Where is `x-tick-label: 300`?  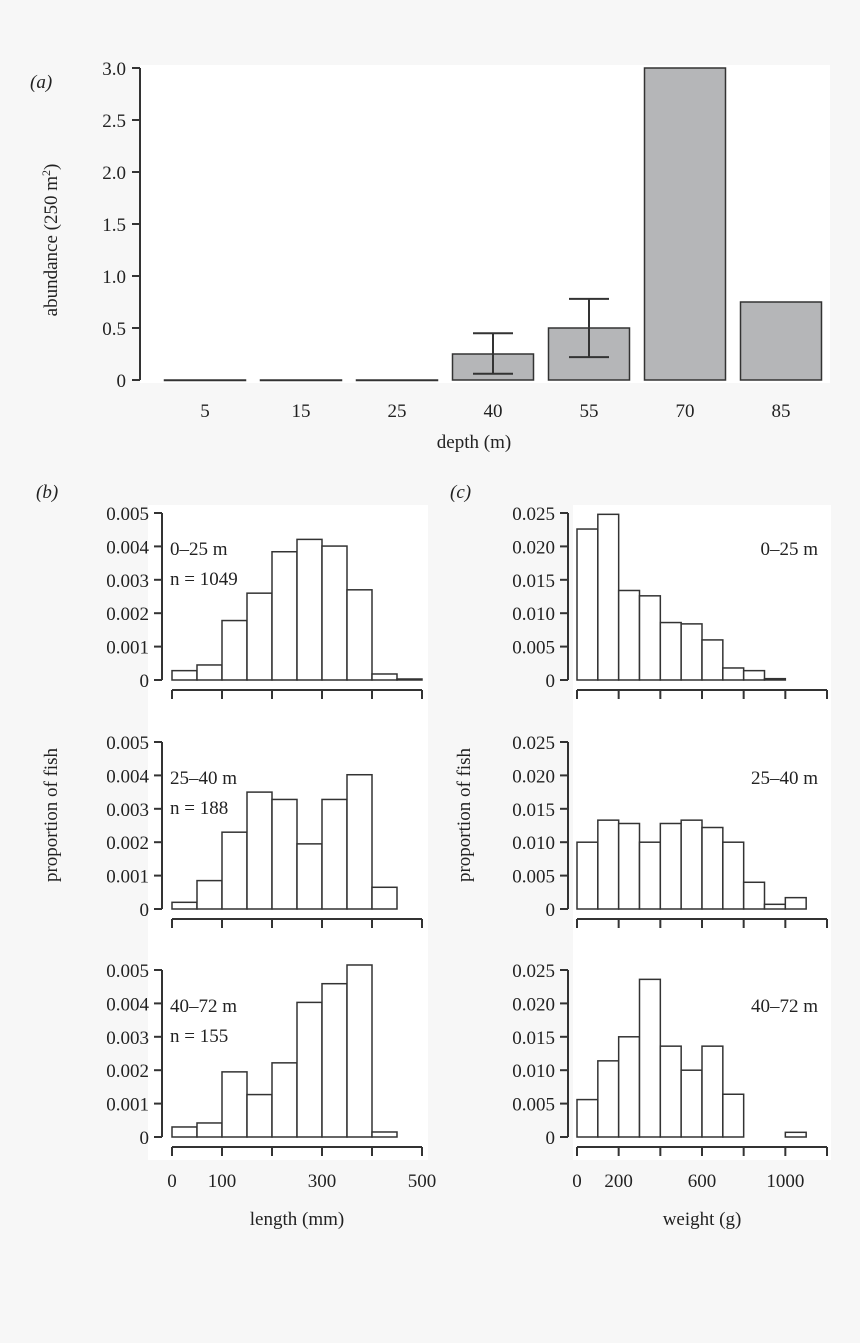 x-tick-label: 300 is located at coordinates (322, 1181).